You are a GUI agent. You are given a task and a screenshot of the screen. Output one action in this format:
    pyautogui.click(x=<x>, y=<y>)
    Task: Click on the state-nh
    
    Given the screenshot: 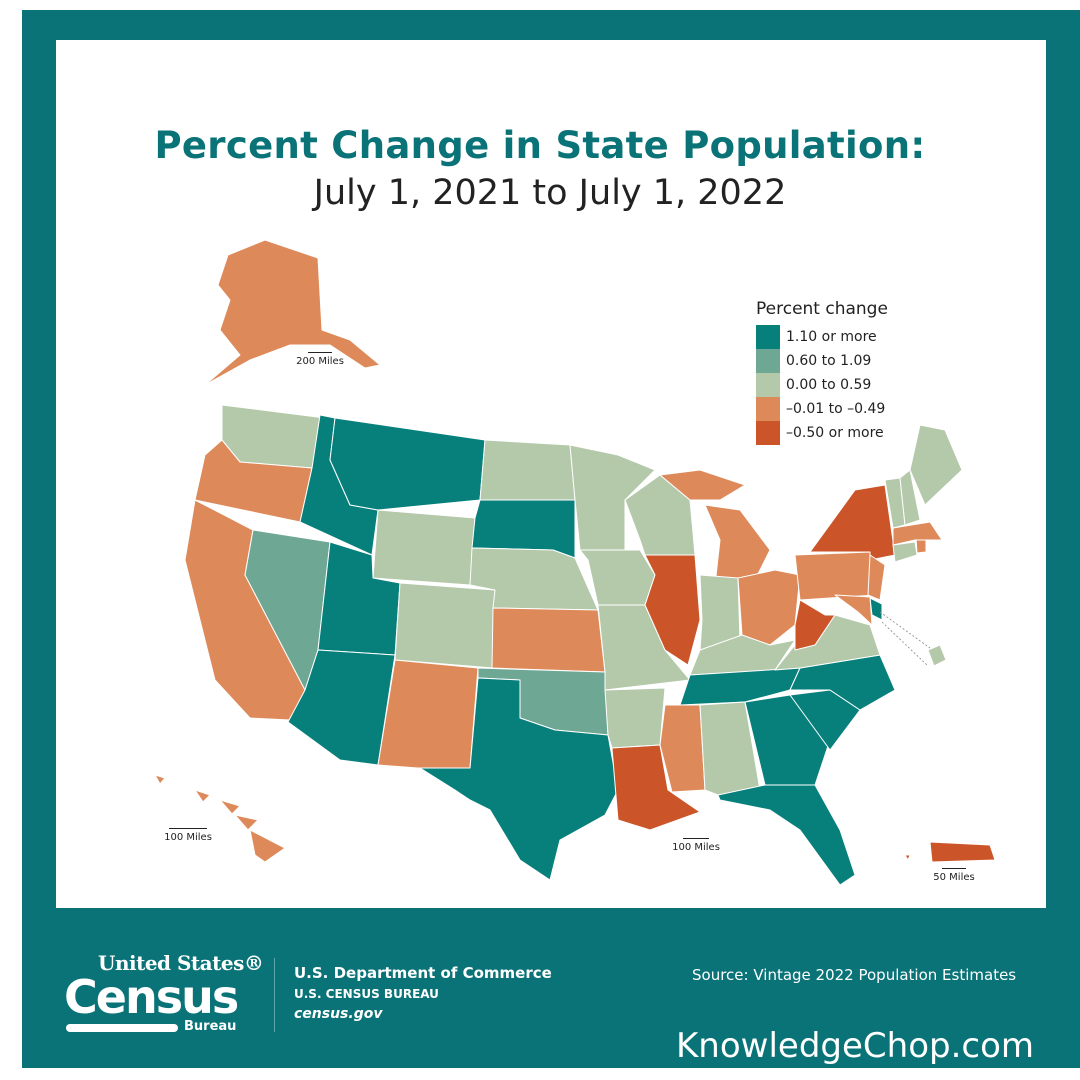 What is the action you would take?
    pyautogui.click(x=910, y=497)
    